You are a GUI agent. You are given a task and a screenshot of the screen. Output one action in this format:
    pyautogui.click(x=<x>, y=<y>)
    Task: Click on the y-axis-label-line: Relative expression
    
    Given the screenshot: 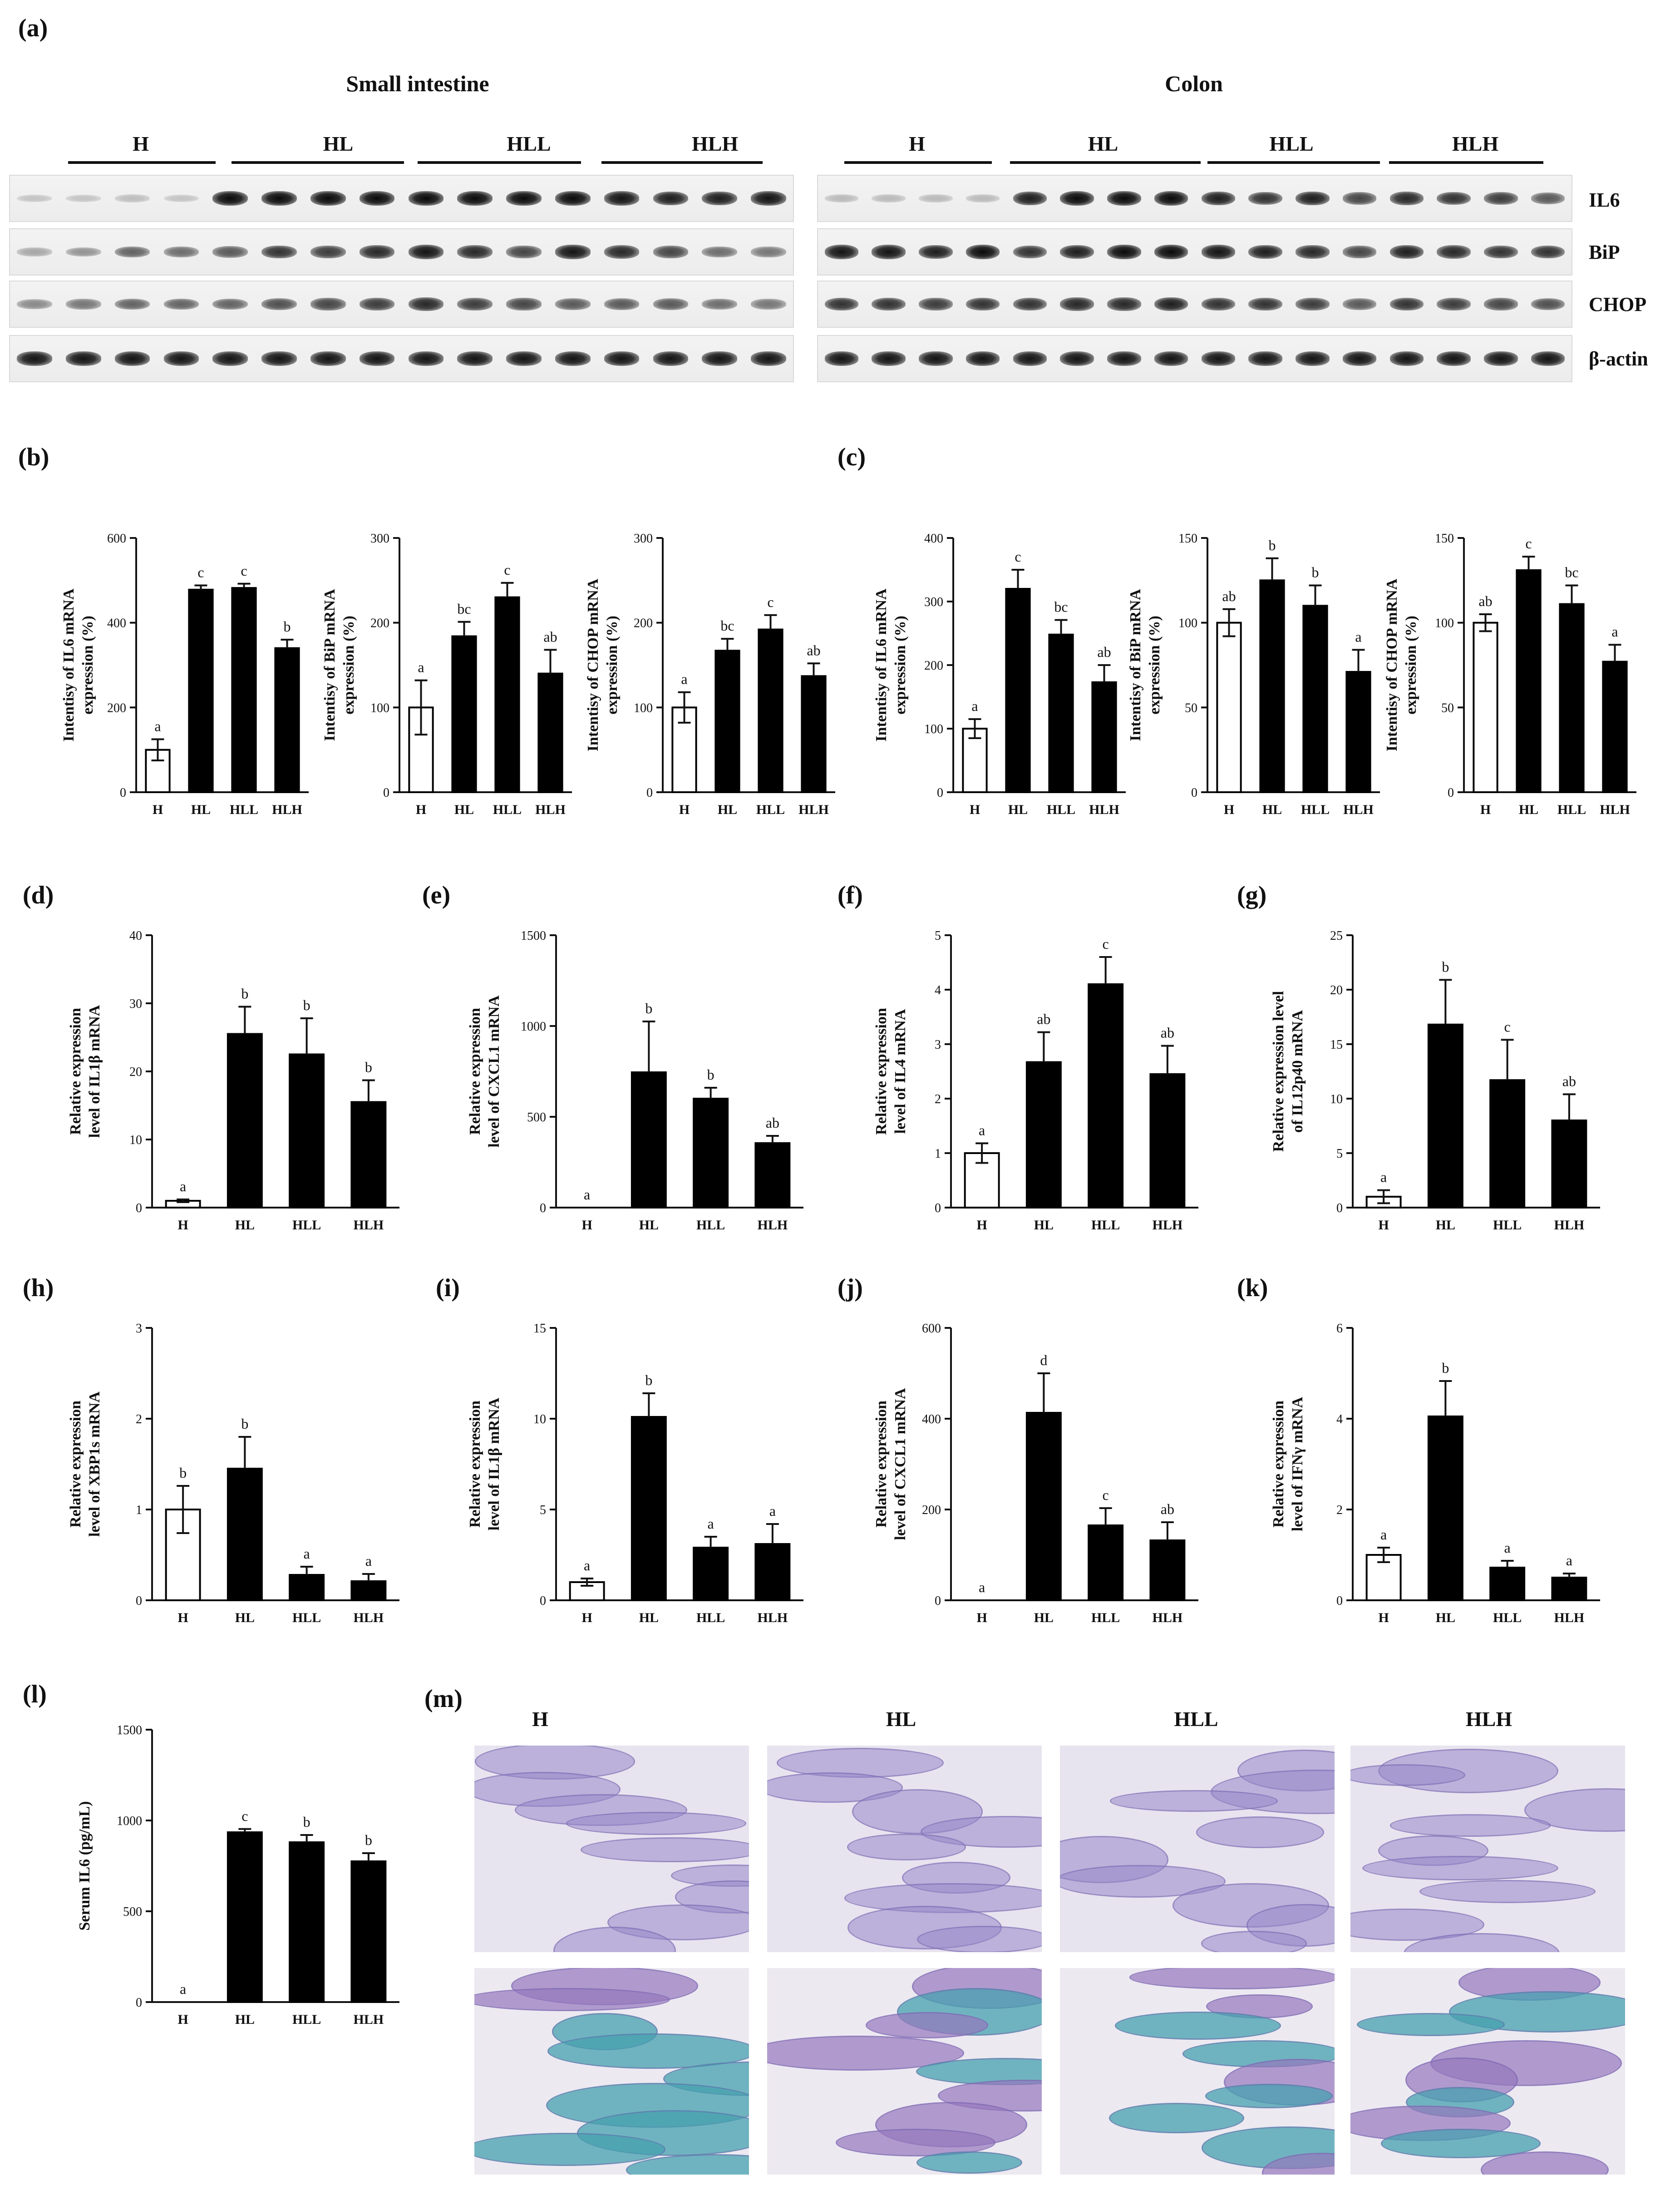 What is the action you would take?
    pyautogui.click(x=881, y=1464)
    